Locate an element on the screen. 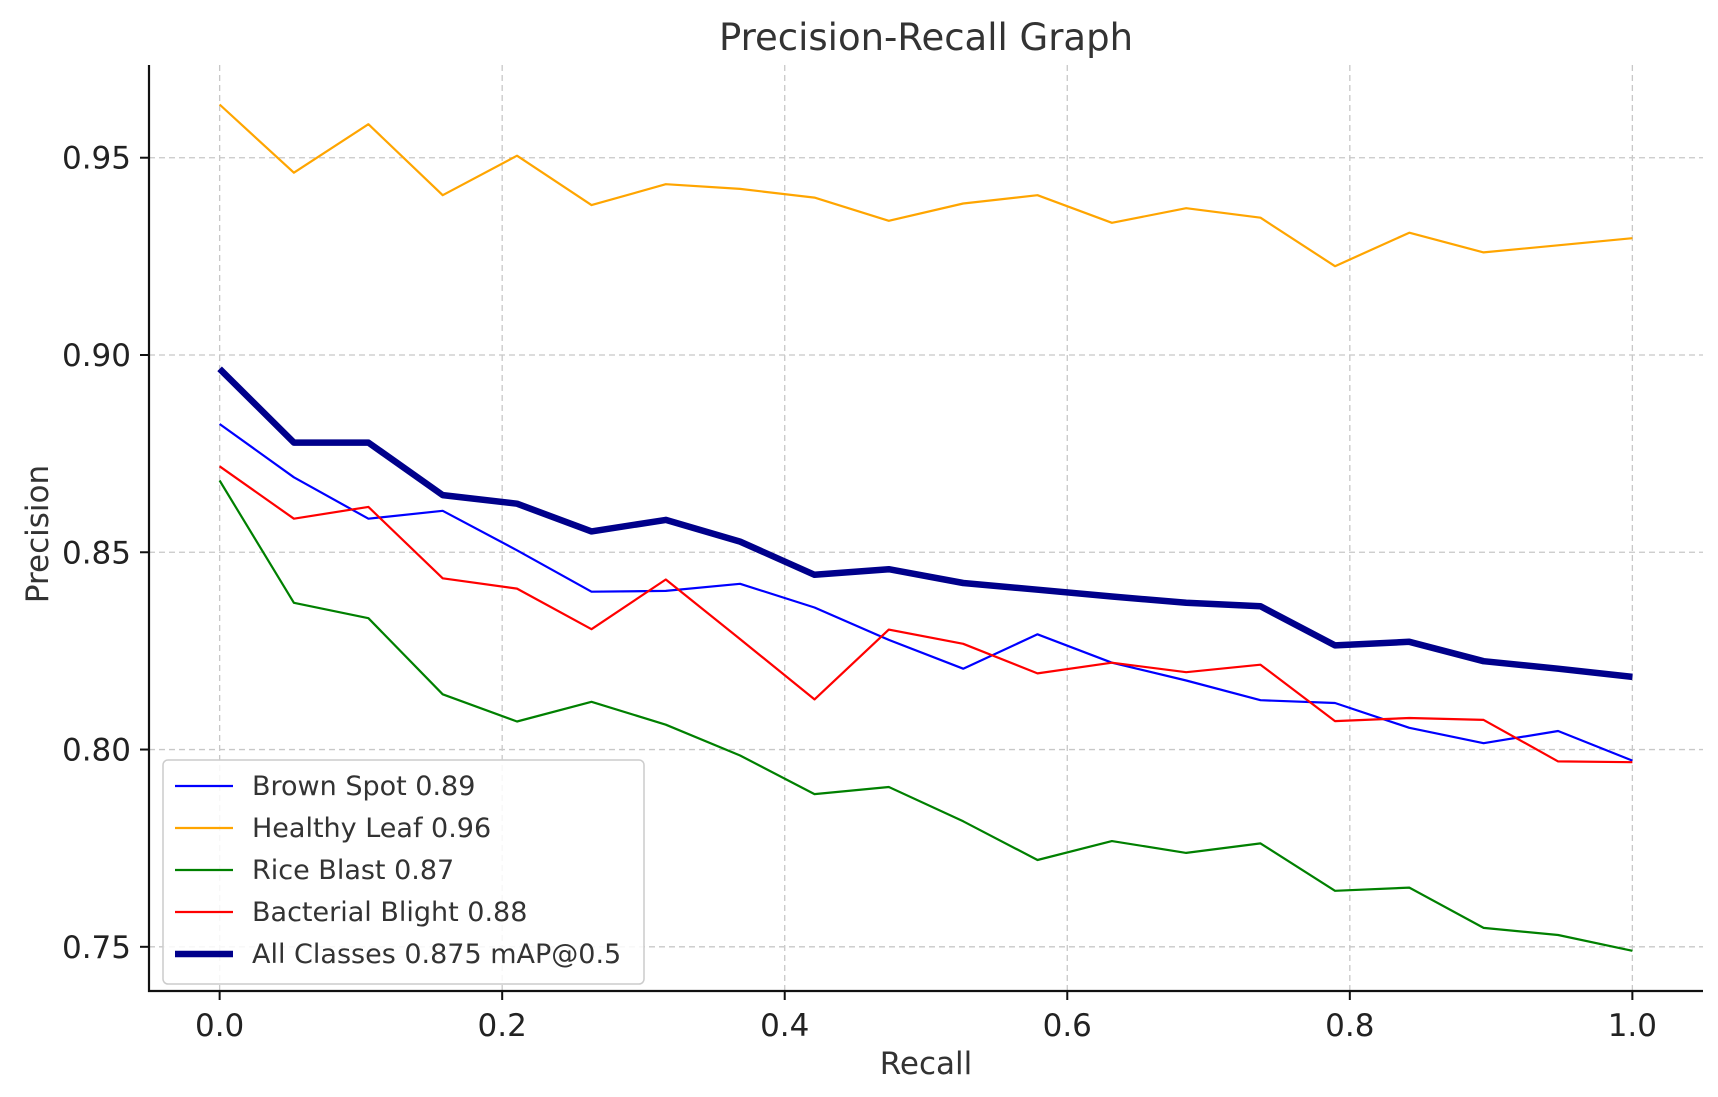  y-tick-label: 0.80 is located at coordinates (96, 751).